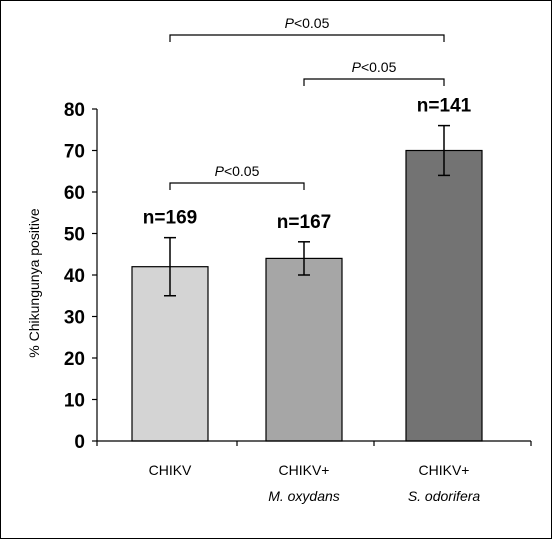  Describe the element at coordinates (74, 193) in the screenshot. I see `y-tick-label: 60` at that location.